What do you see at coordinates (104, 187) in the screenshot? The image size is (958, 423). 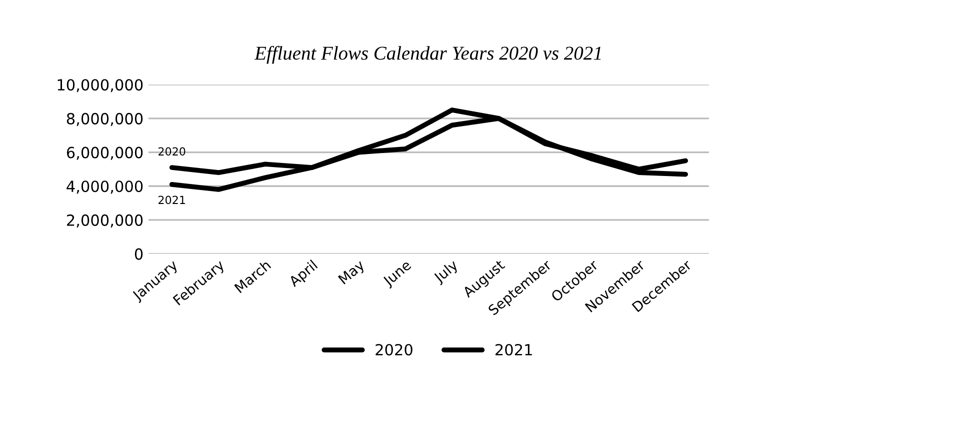 I see `y-tick-label: 4,000,000` at bounding box center [104, 187].